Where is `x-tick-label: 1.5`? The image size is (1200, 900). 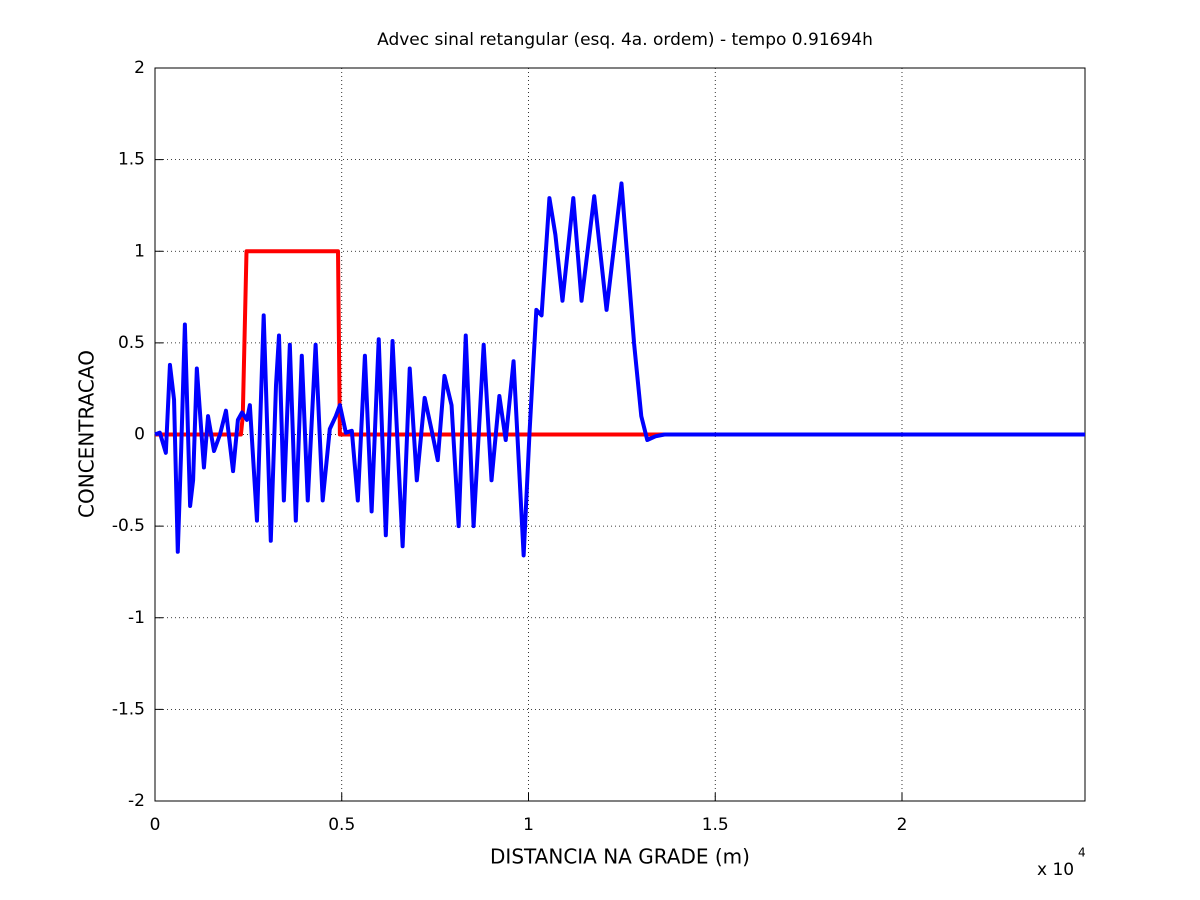
x-tick-label: 1.5 is located at coordinates (715, 825).